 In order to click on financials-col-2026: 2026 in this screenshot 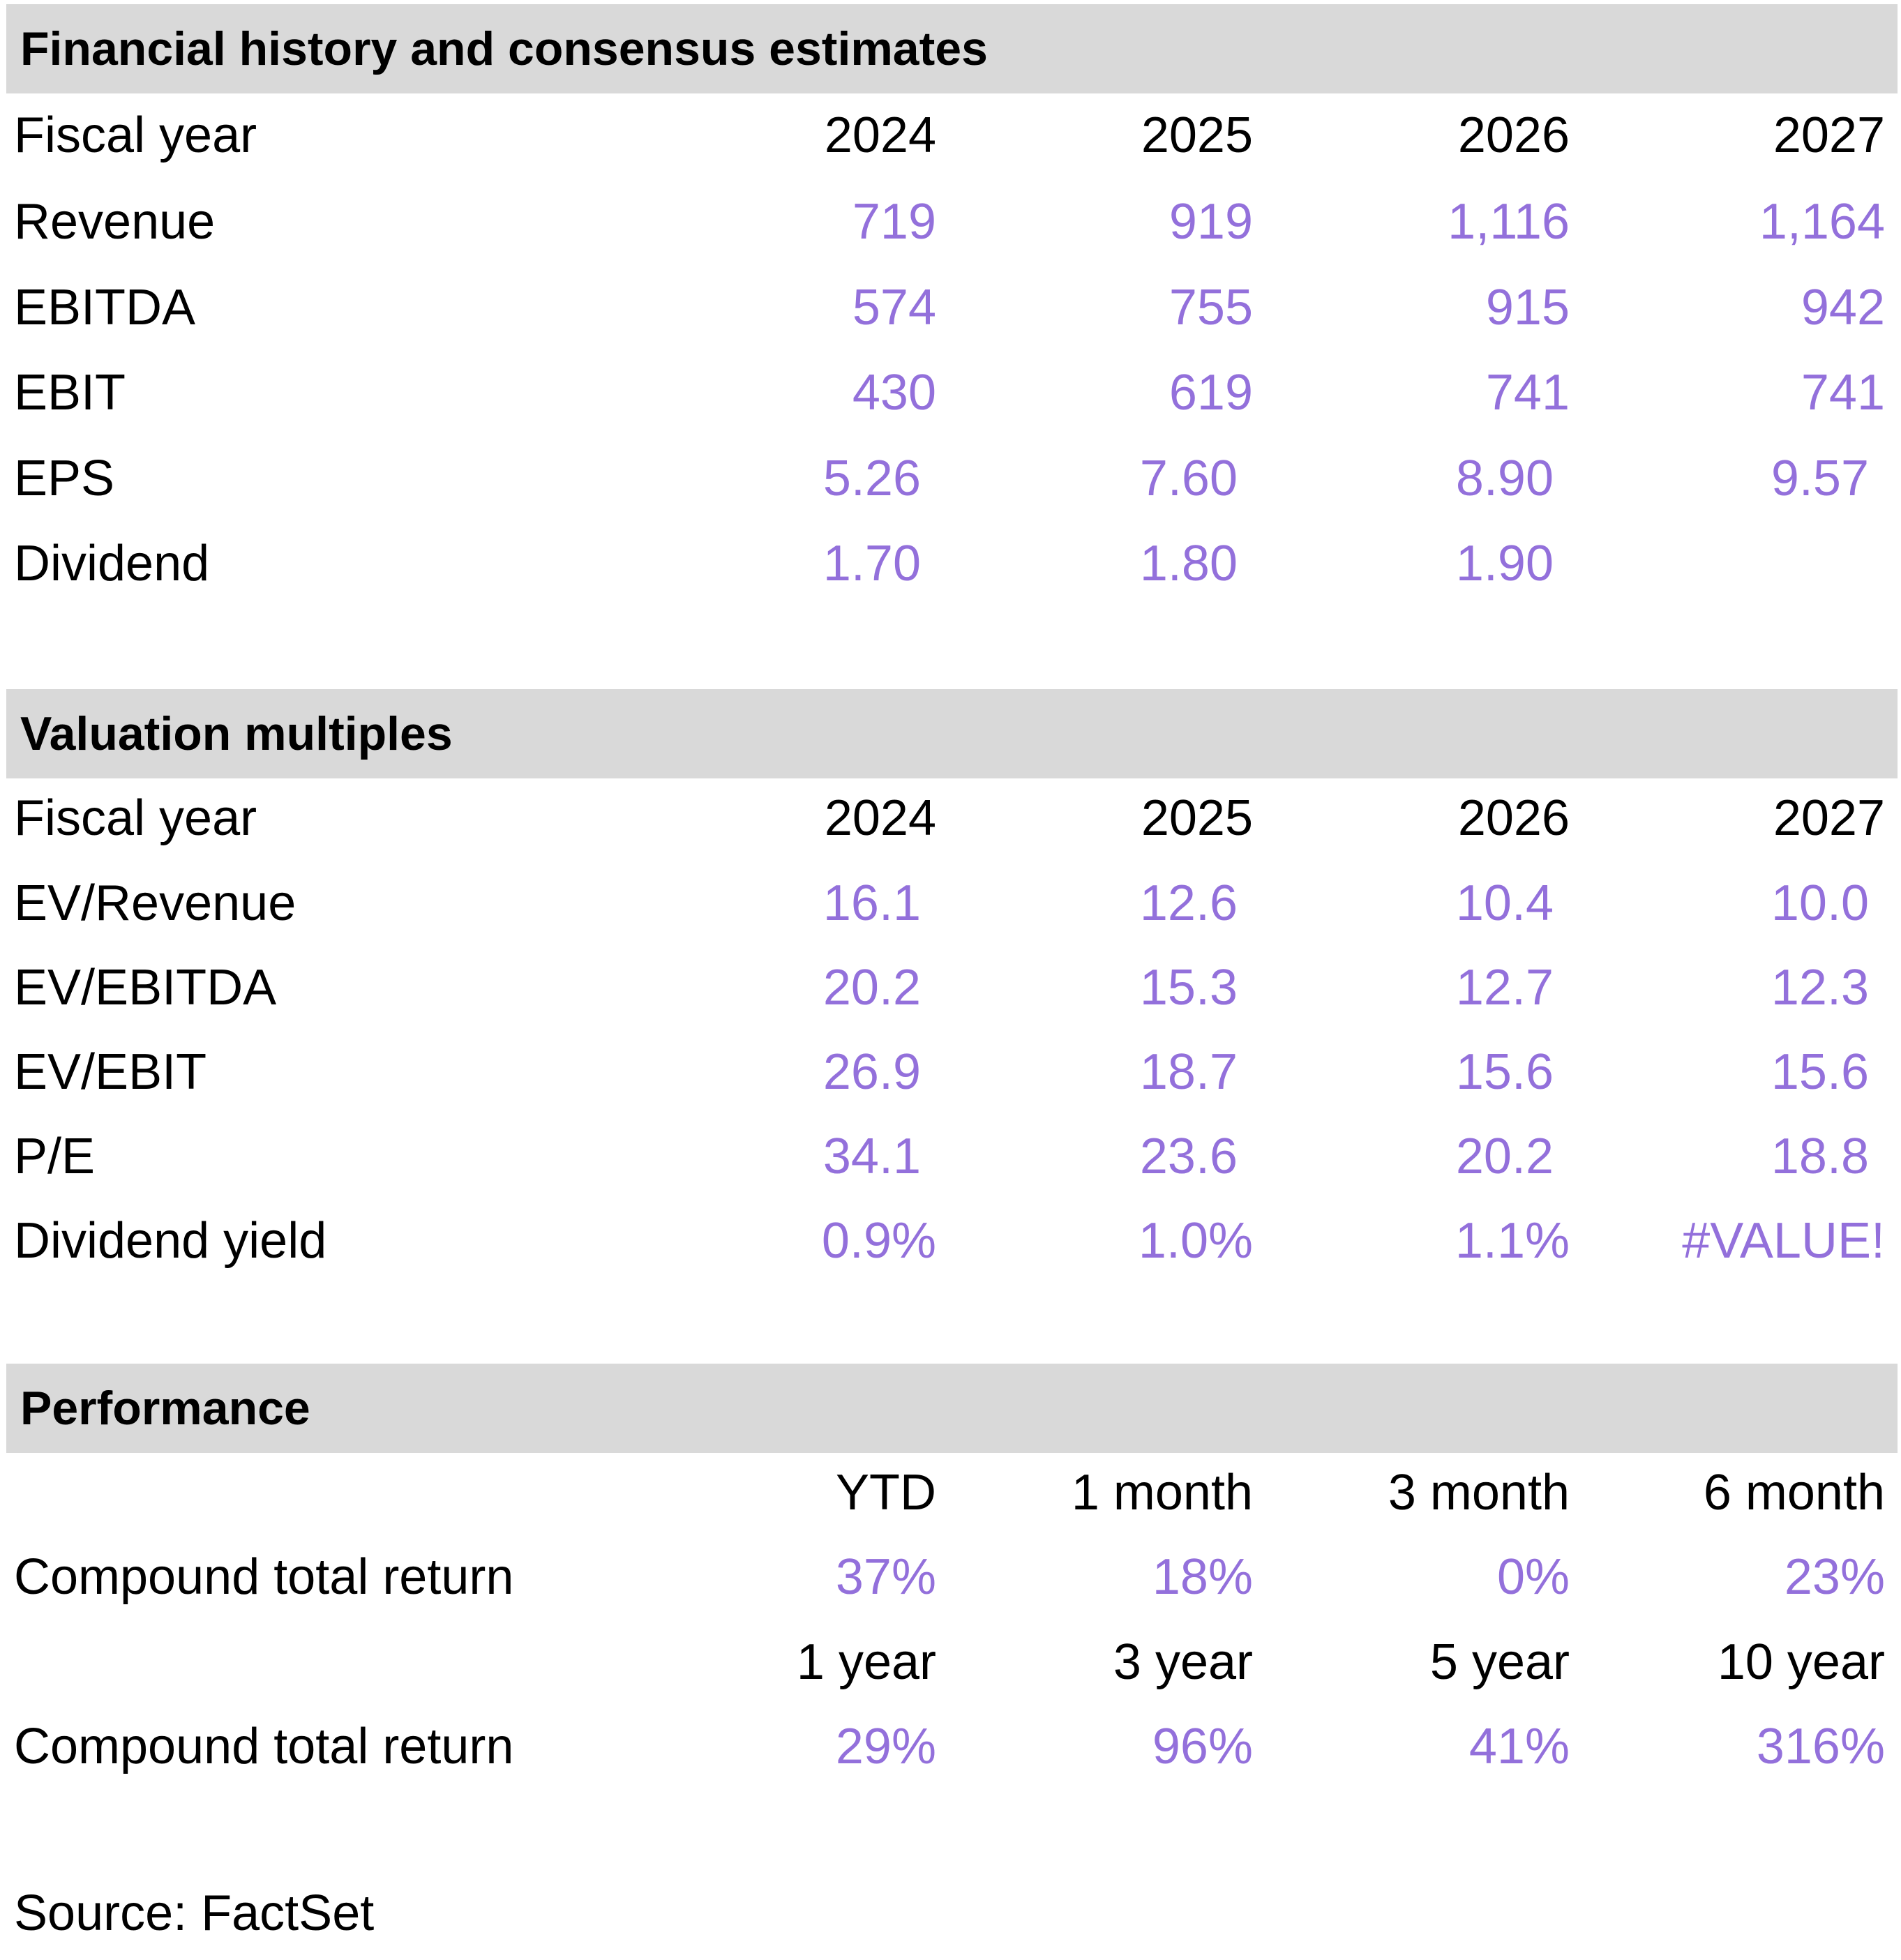, I will do `click(1514, 135)`.